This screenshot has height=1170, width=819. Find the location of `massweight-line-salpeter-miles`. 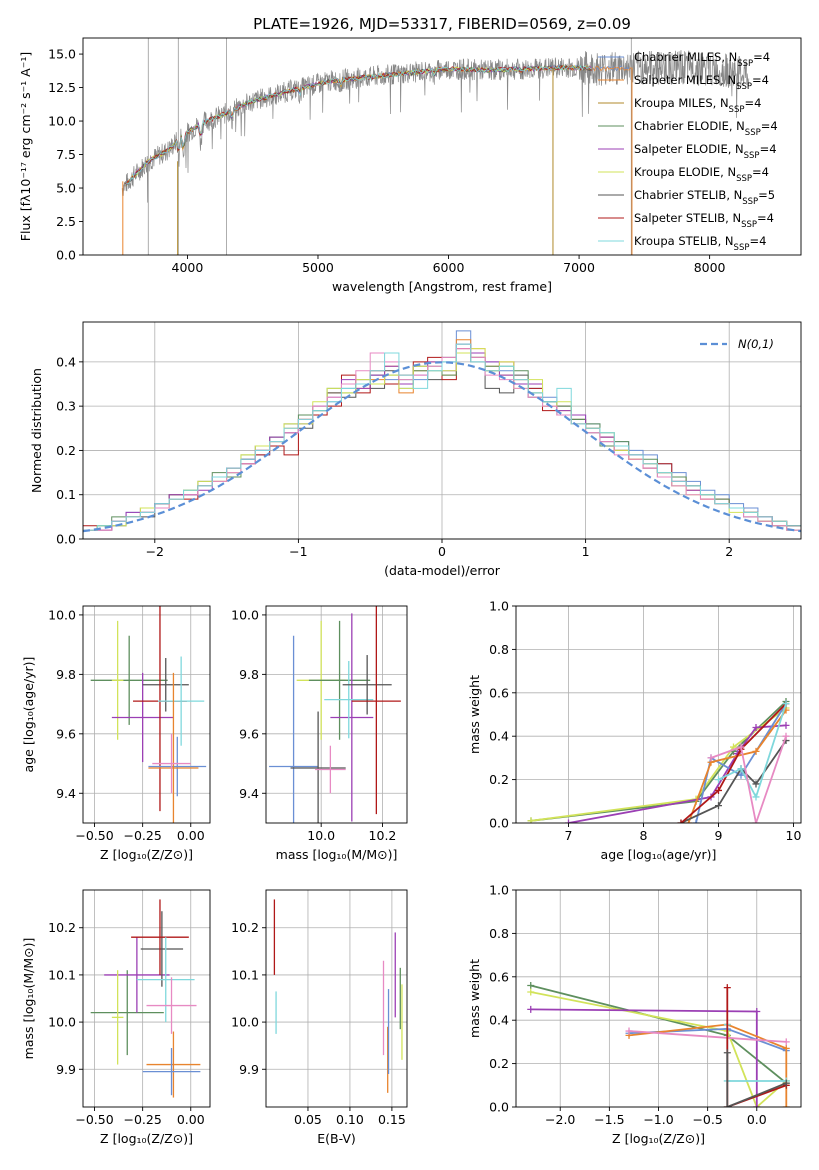

massweight-line-salpeter-miles is located at coordinates (737, 766).